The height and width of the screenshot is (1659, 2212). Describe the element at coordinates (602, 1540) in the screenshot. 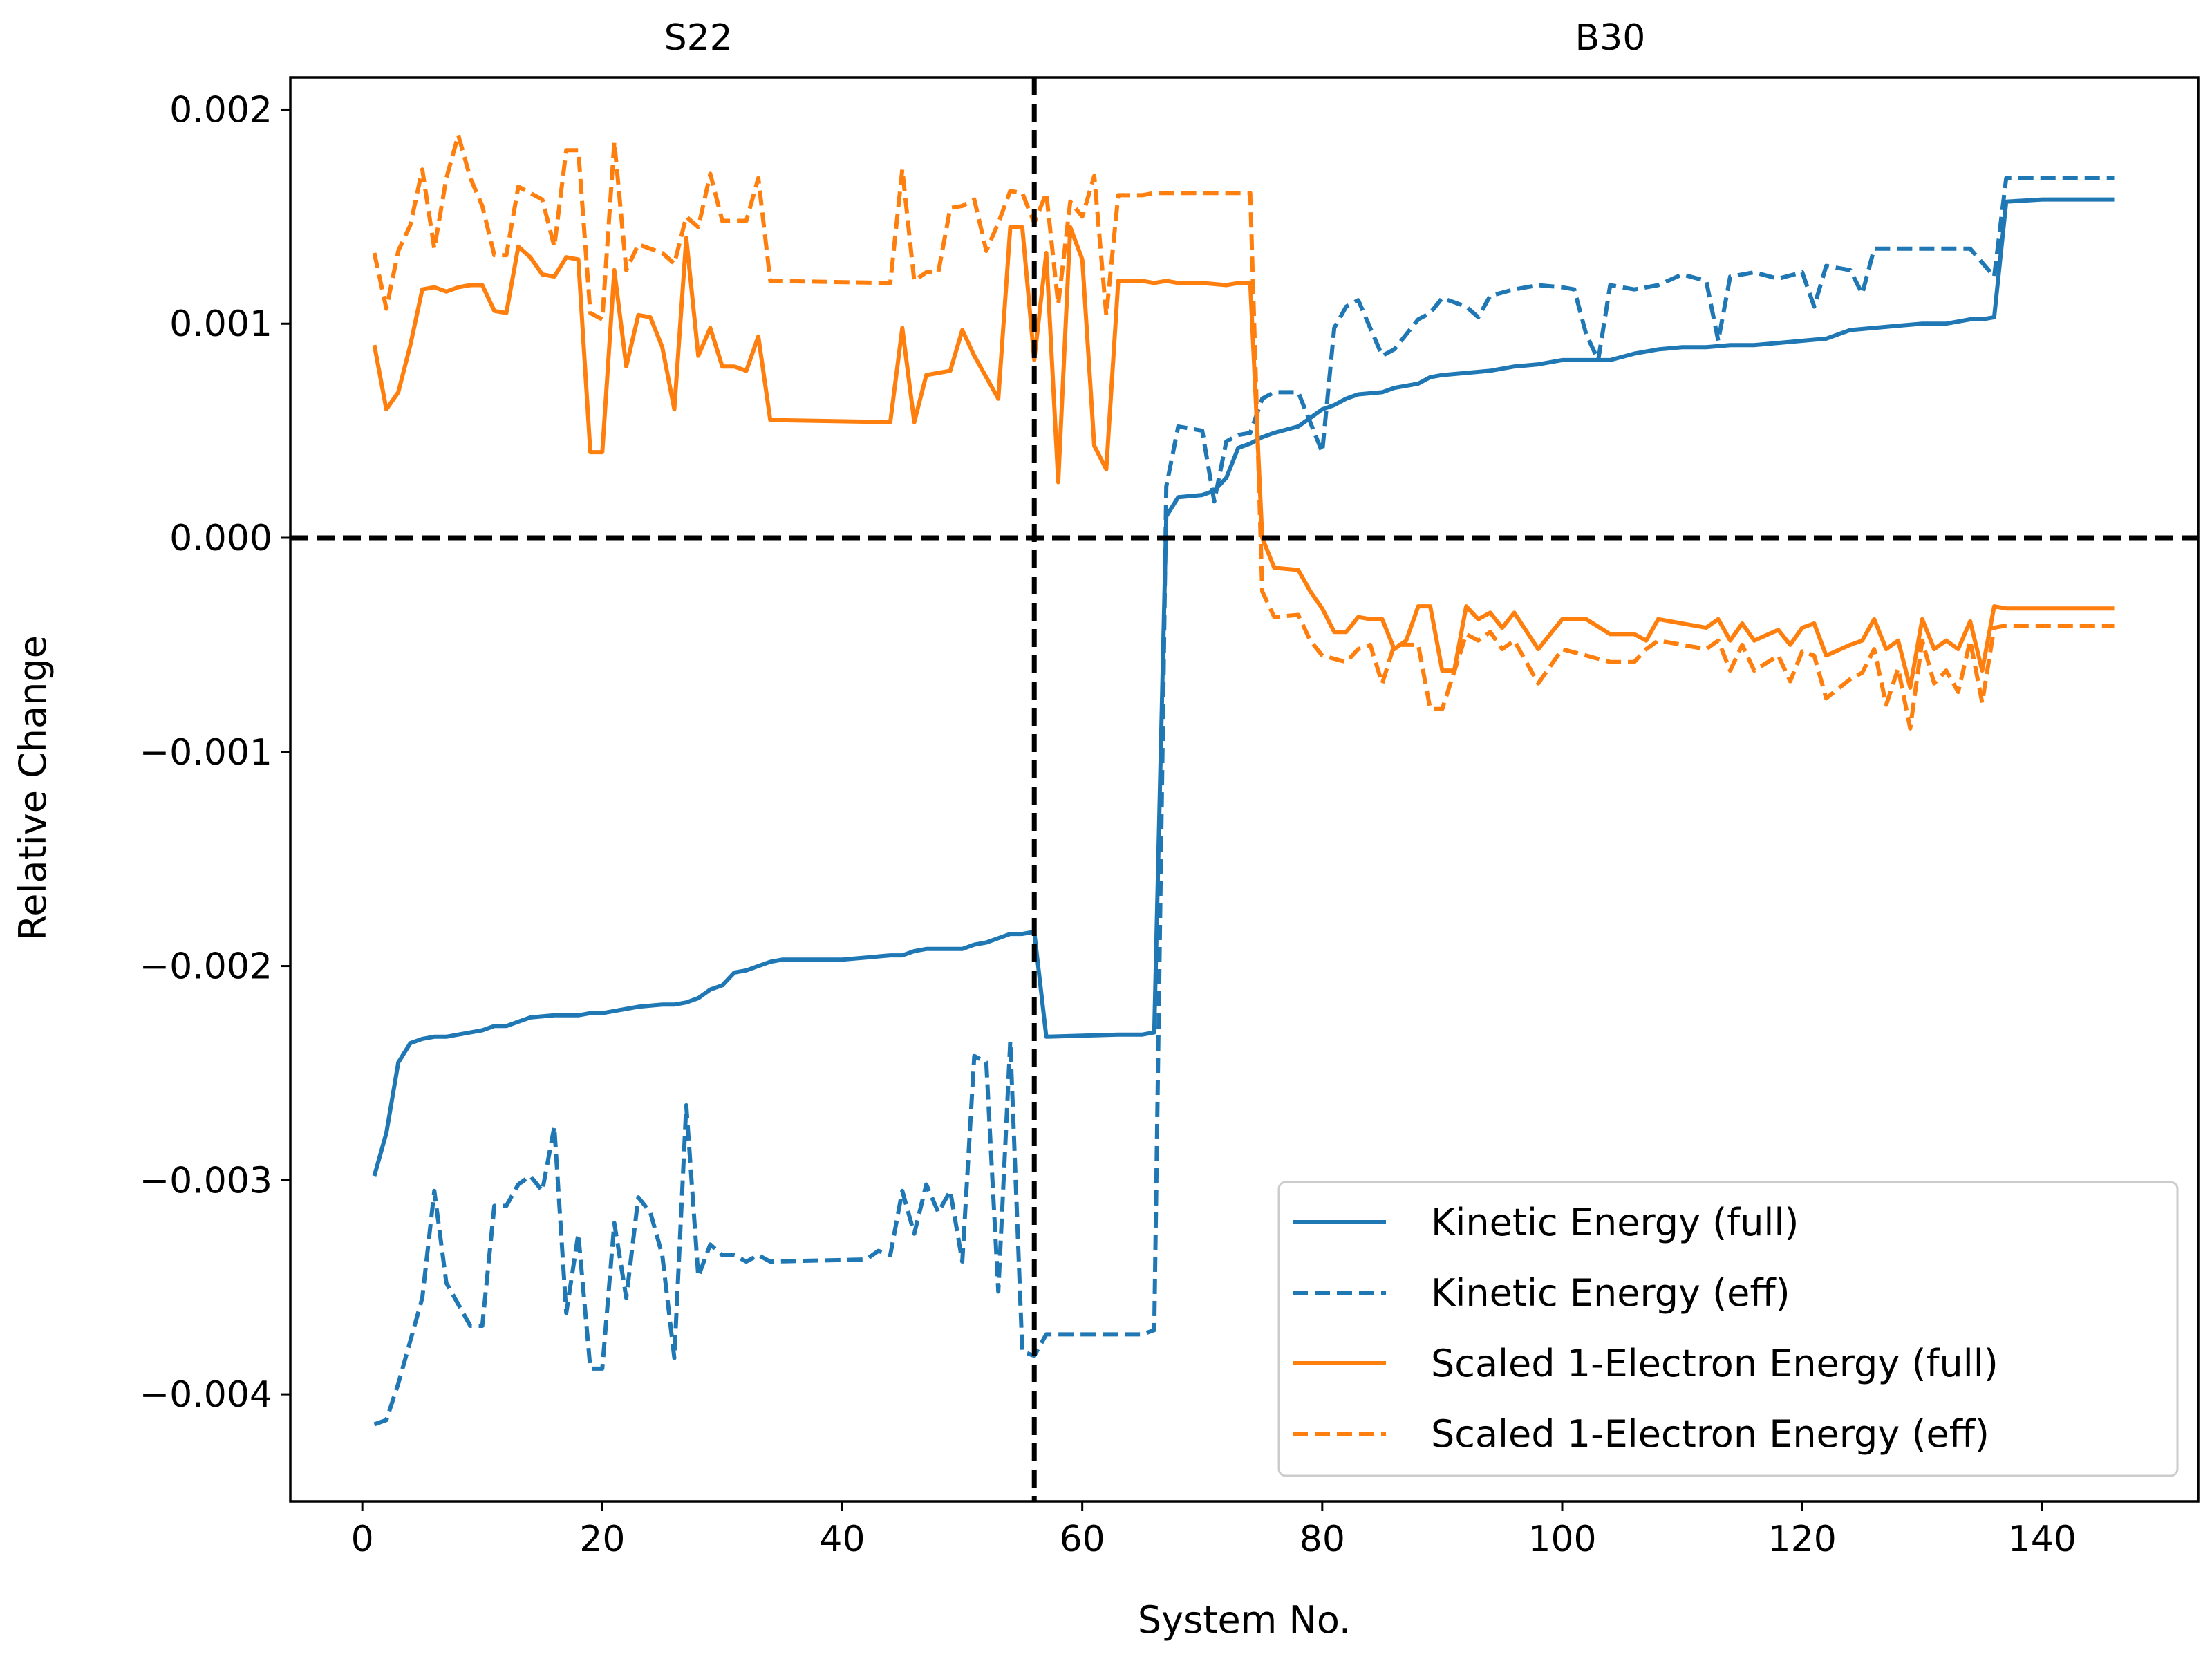

I see `x-tick-label: 20` at that location.